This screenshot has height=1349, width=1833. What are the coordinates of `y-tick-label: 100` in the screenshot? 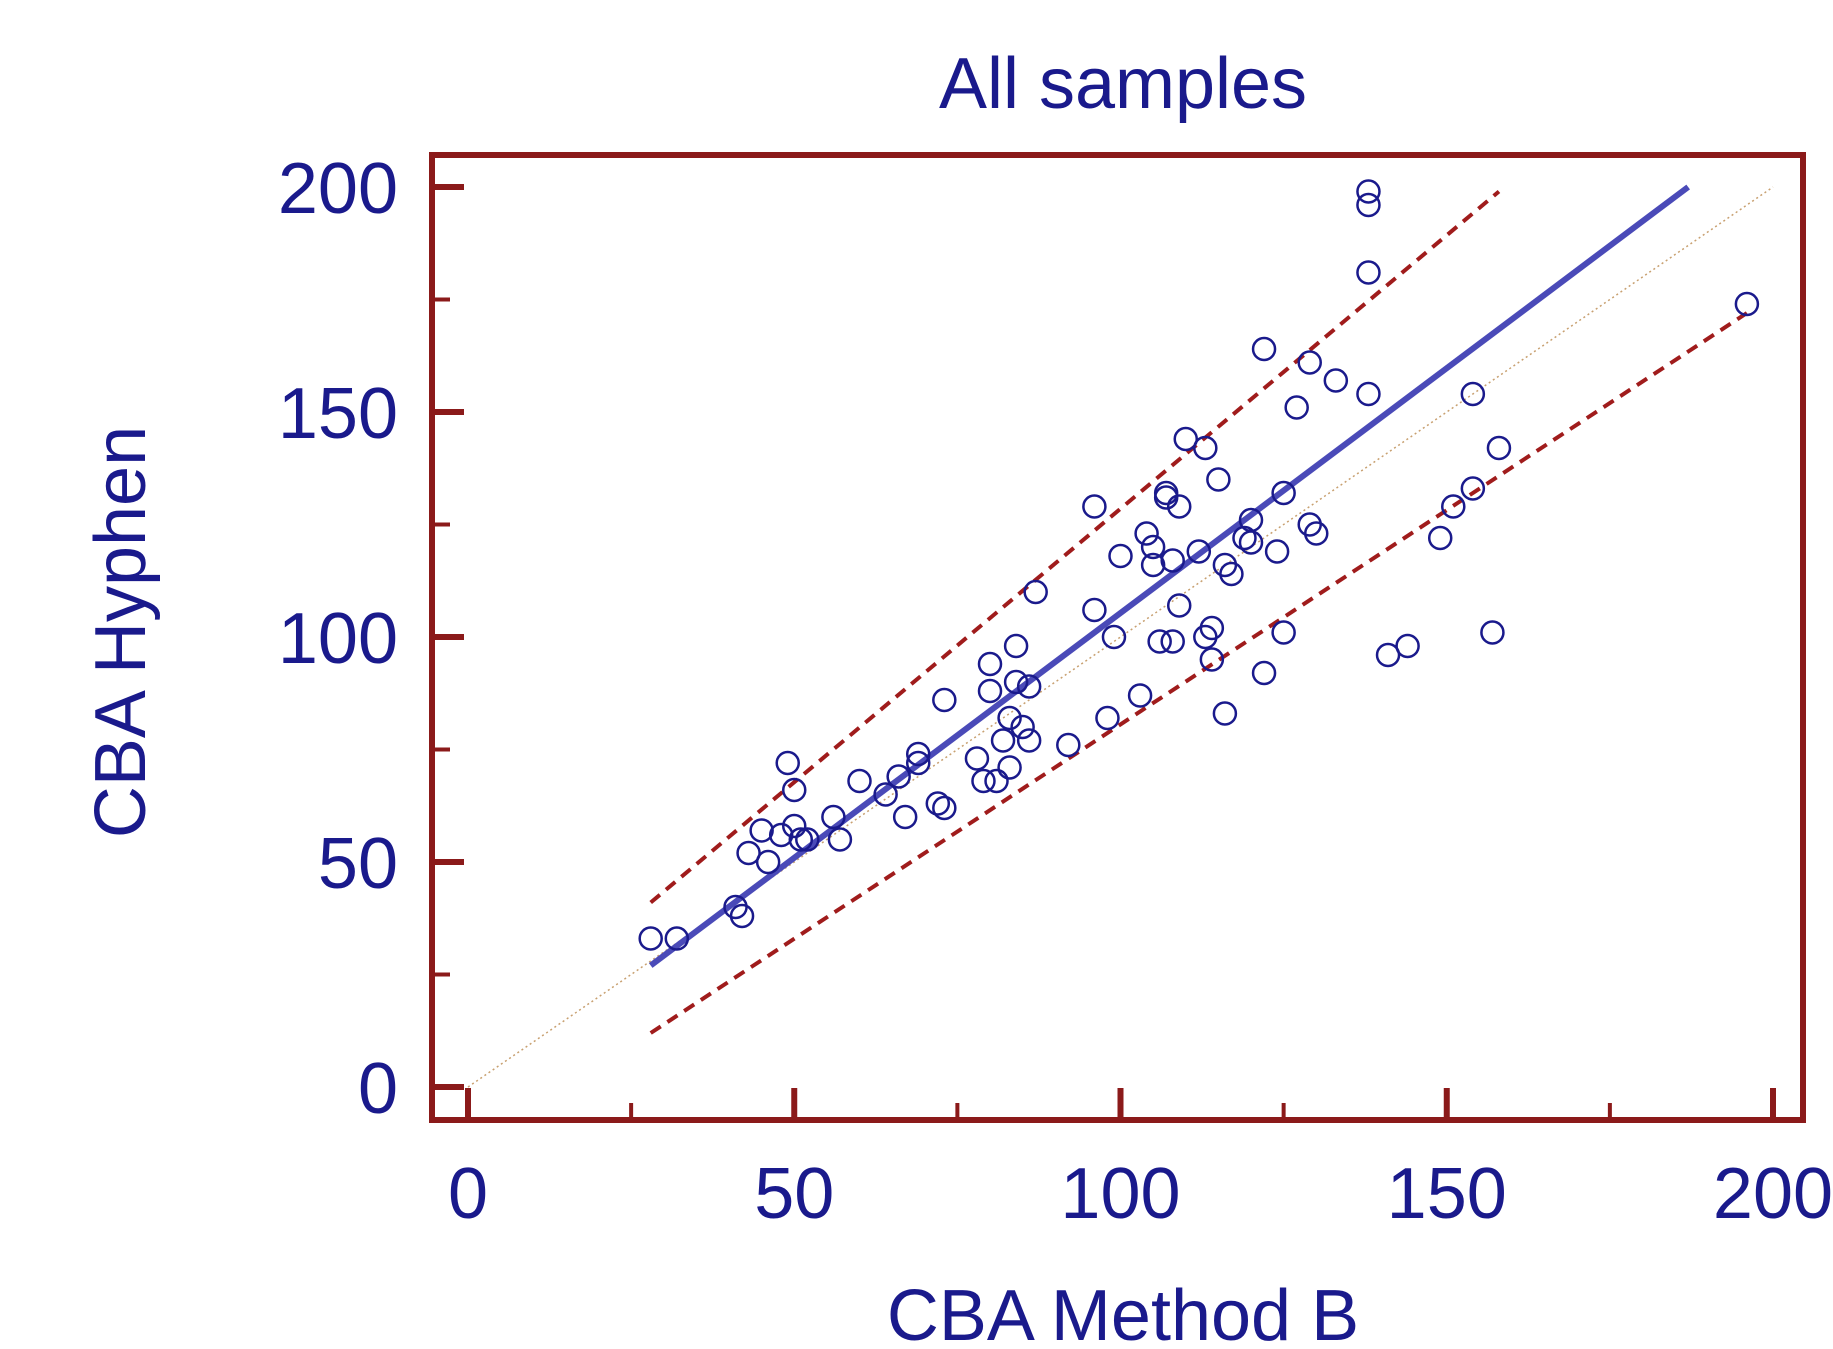 It's located at (338, 639).